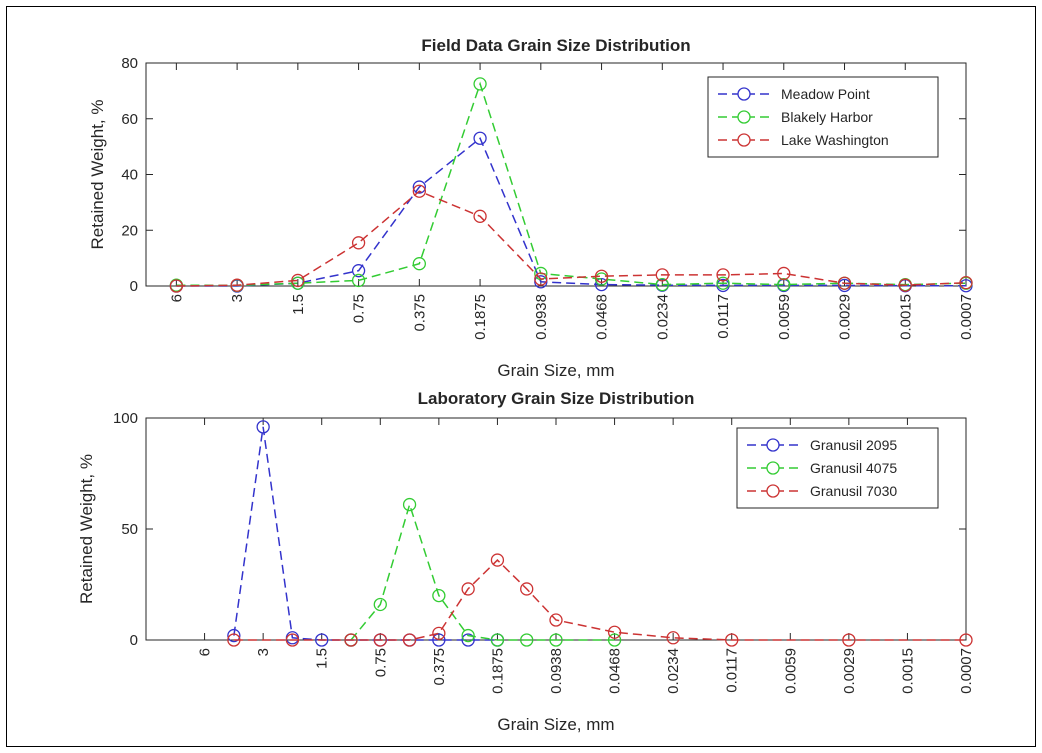  I want to click on x-tick-label: 0.0117, so click(723, 316).